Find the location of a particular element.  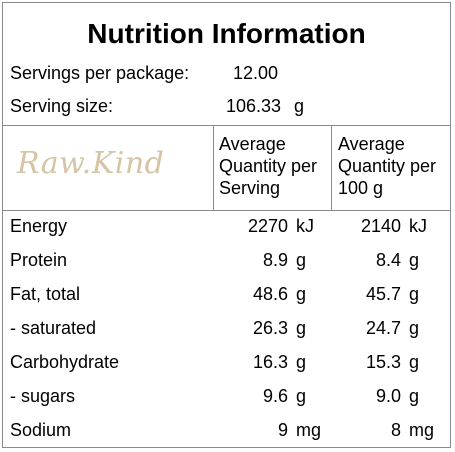

nutrient-name: Carbohydrate is located at coordinates (65, 362).